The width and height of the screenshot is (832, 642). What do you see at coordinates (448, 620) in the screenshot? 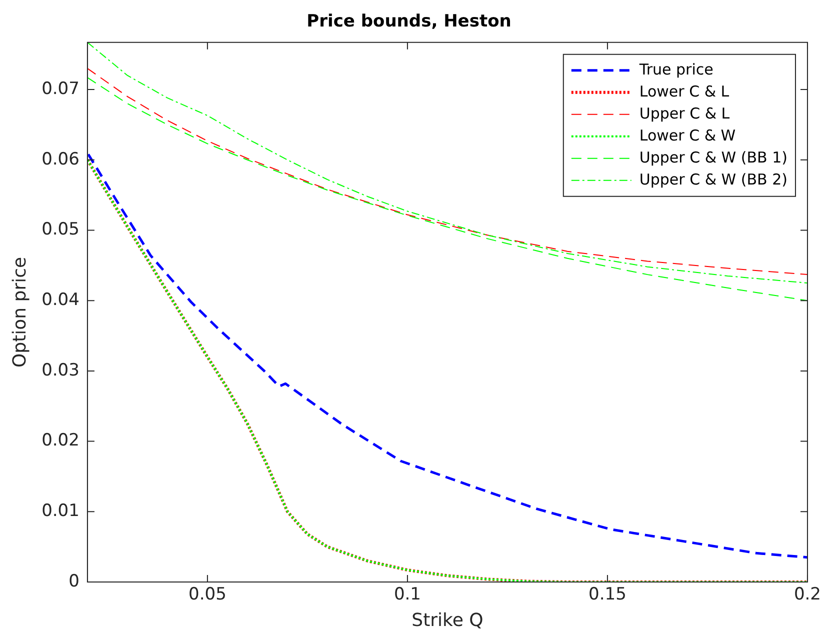
I see `x-axis-title: Strike Q` at bounding box center [448, 620].